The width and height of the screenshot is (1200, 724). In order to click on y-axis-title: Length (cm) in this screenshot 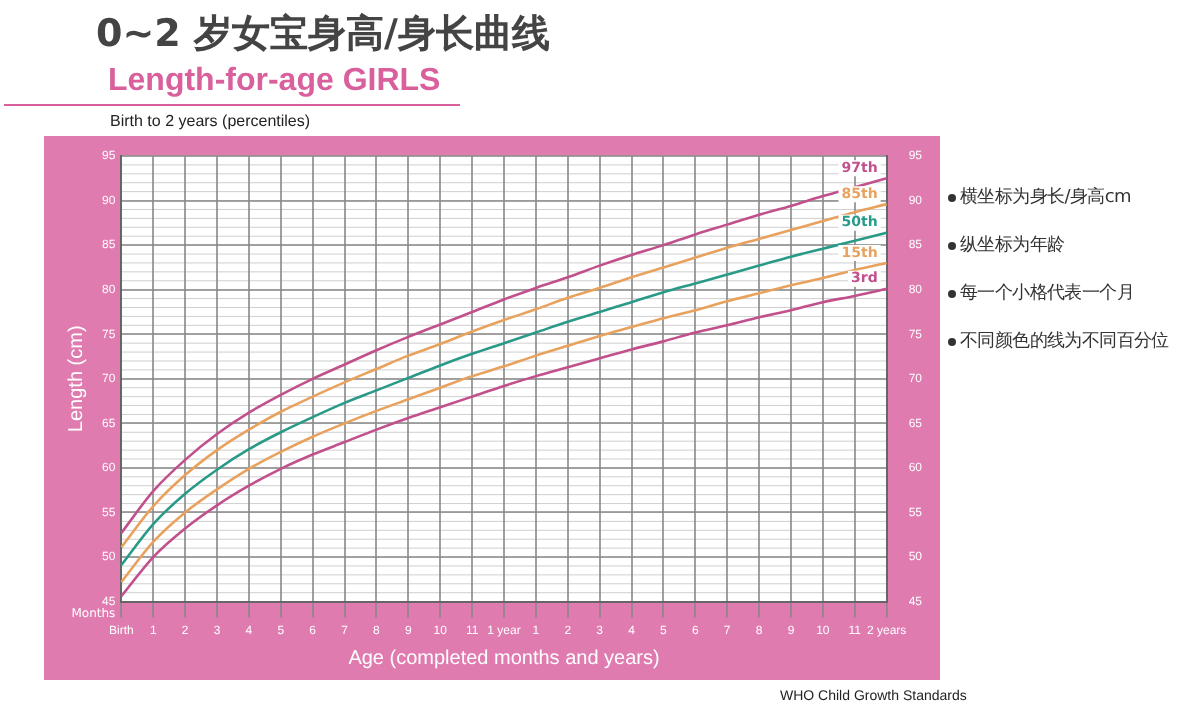, I will do `click(76, 379)`.